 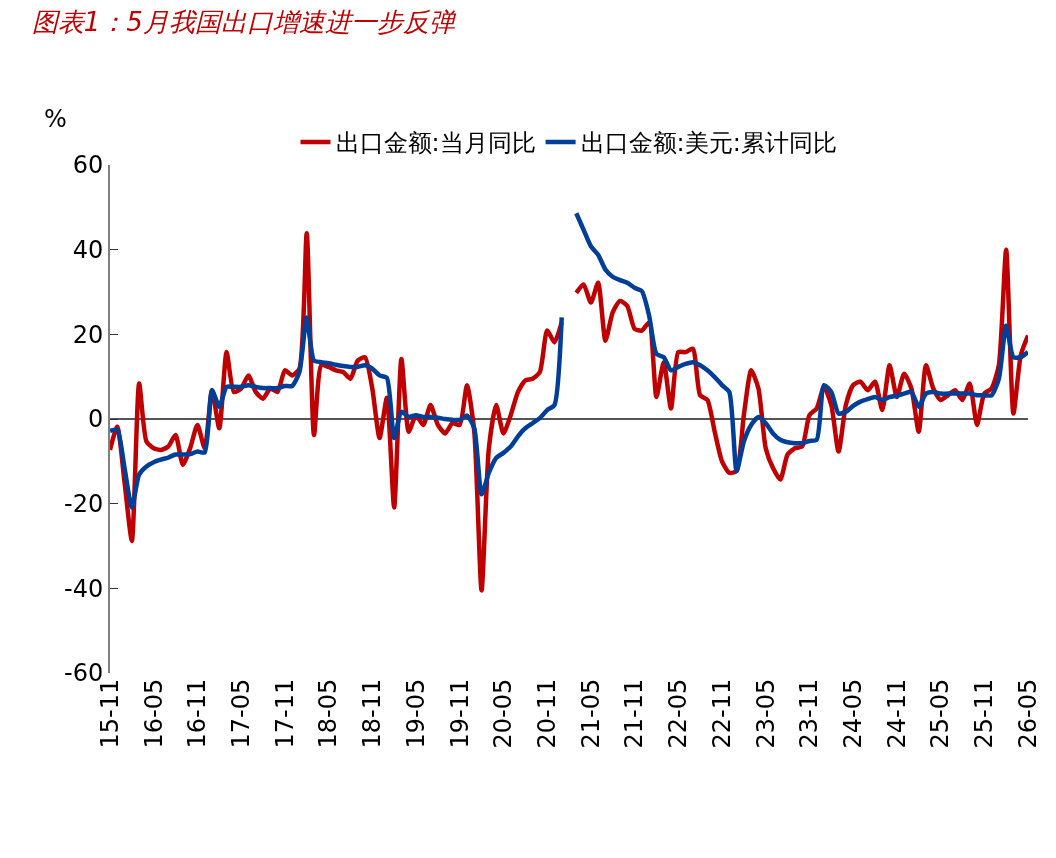 What do you see at coordinates (415, 713) in the screenshot?
I see `x-tick-label: 19-05` at bounding box center [415, 713].